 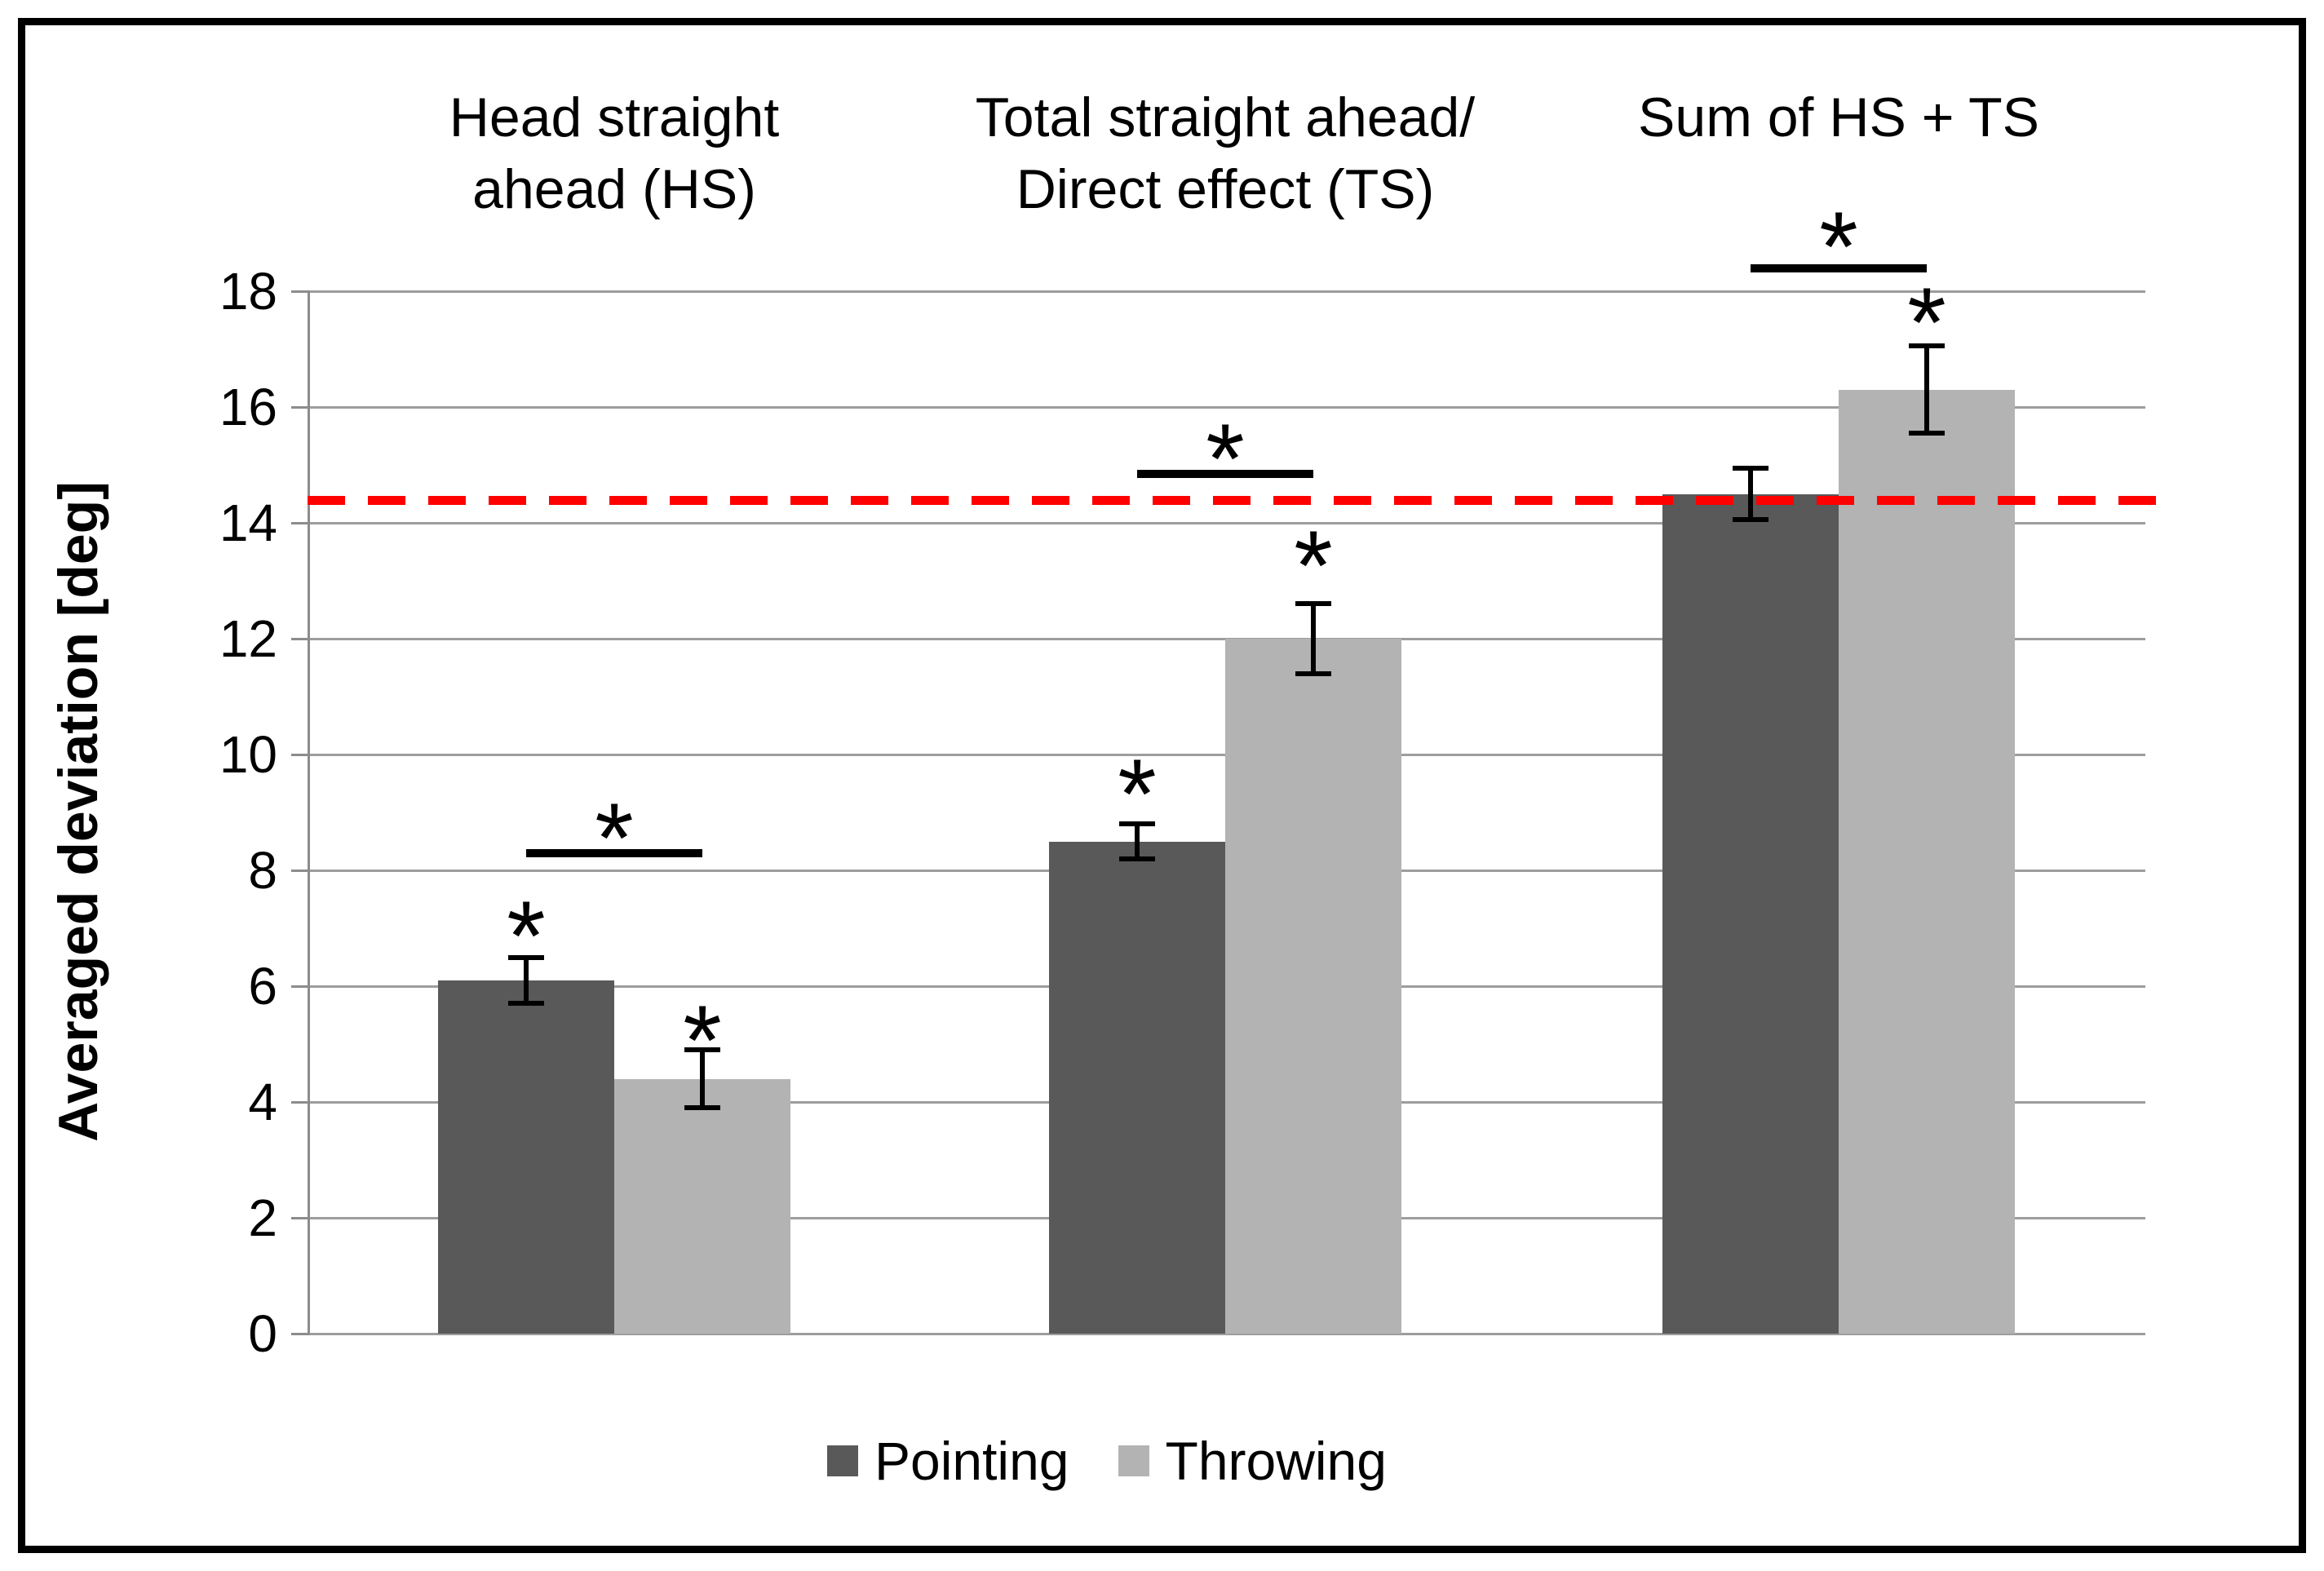 What do you see at coordinates (248, 291) in the screenshot?
I see `y-tick-label: 18` at bounding box center [248, 291].